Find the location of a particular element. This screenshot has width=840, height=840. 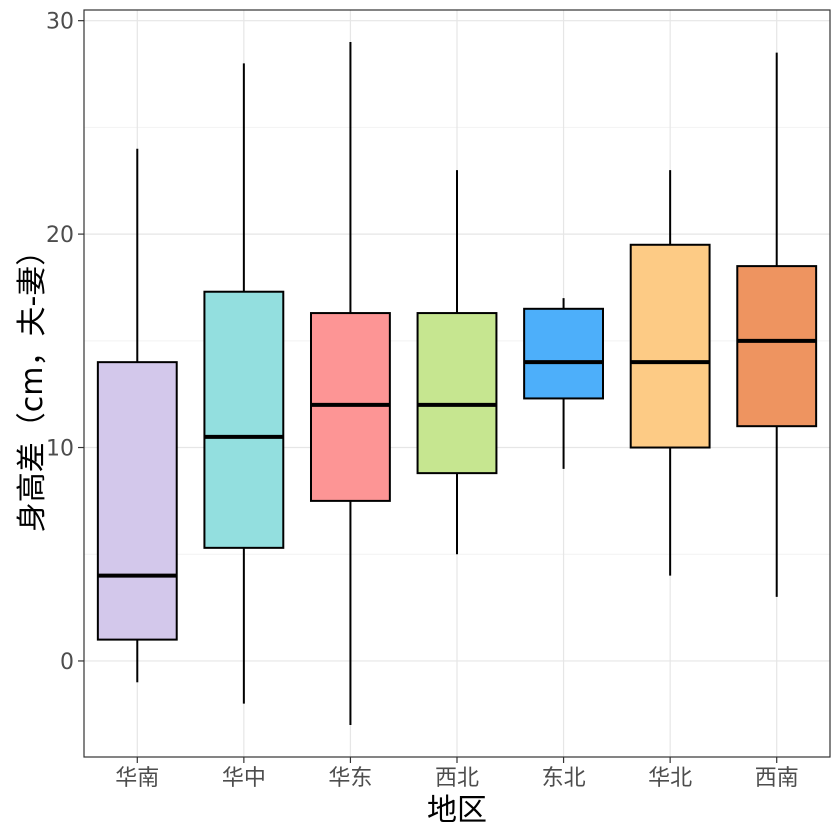

x-tick-label: 华南 is located at coordinates (137, 778).